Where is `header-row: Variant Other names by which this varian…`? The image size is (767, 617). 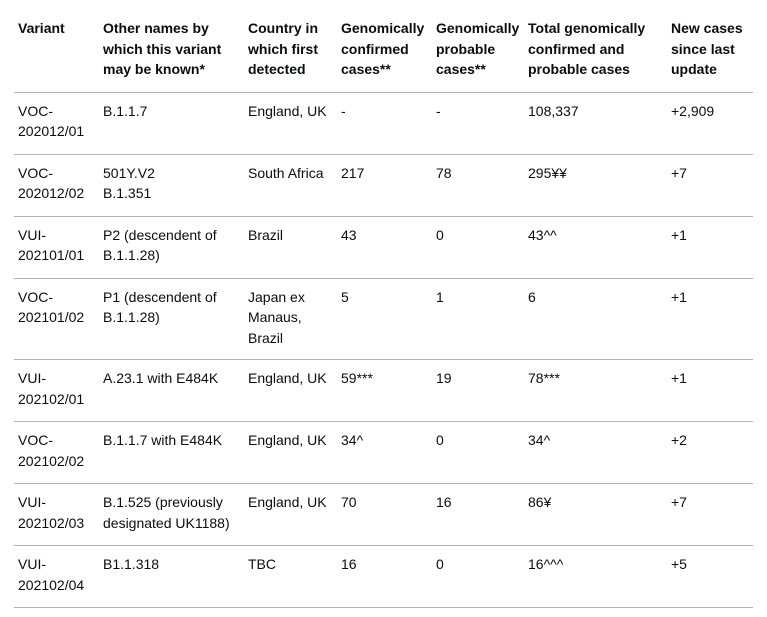 header-row: Variant Other names by which this varian… is located at coordinates (383, 55).